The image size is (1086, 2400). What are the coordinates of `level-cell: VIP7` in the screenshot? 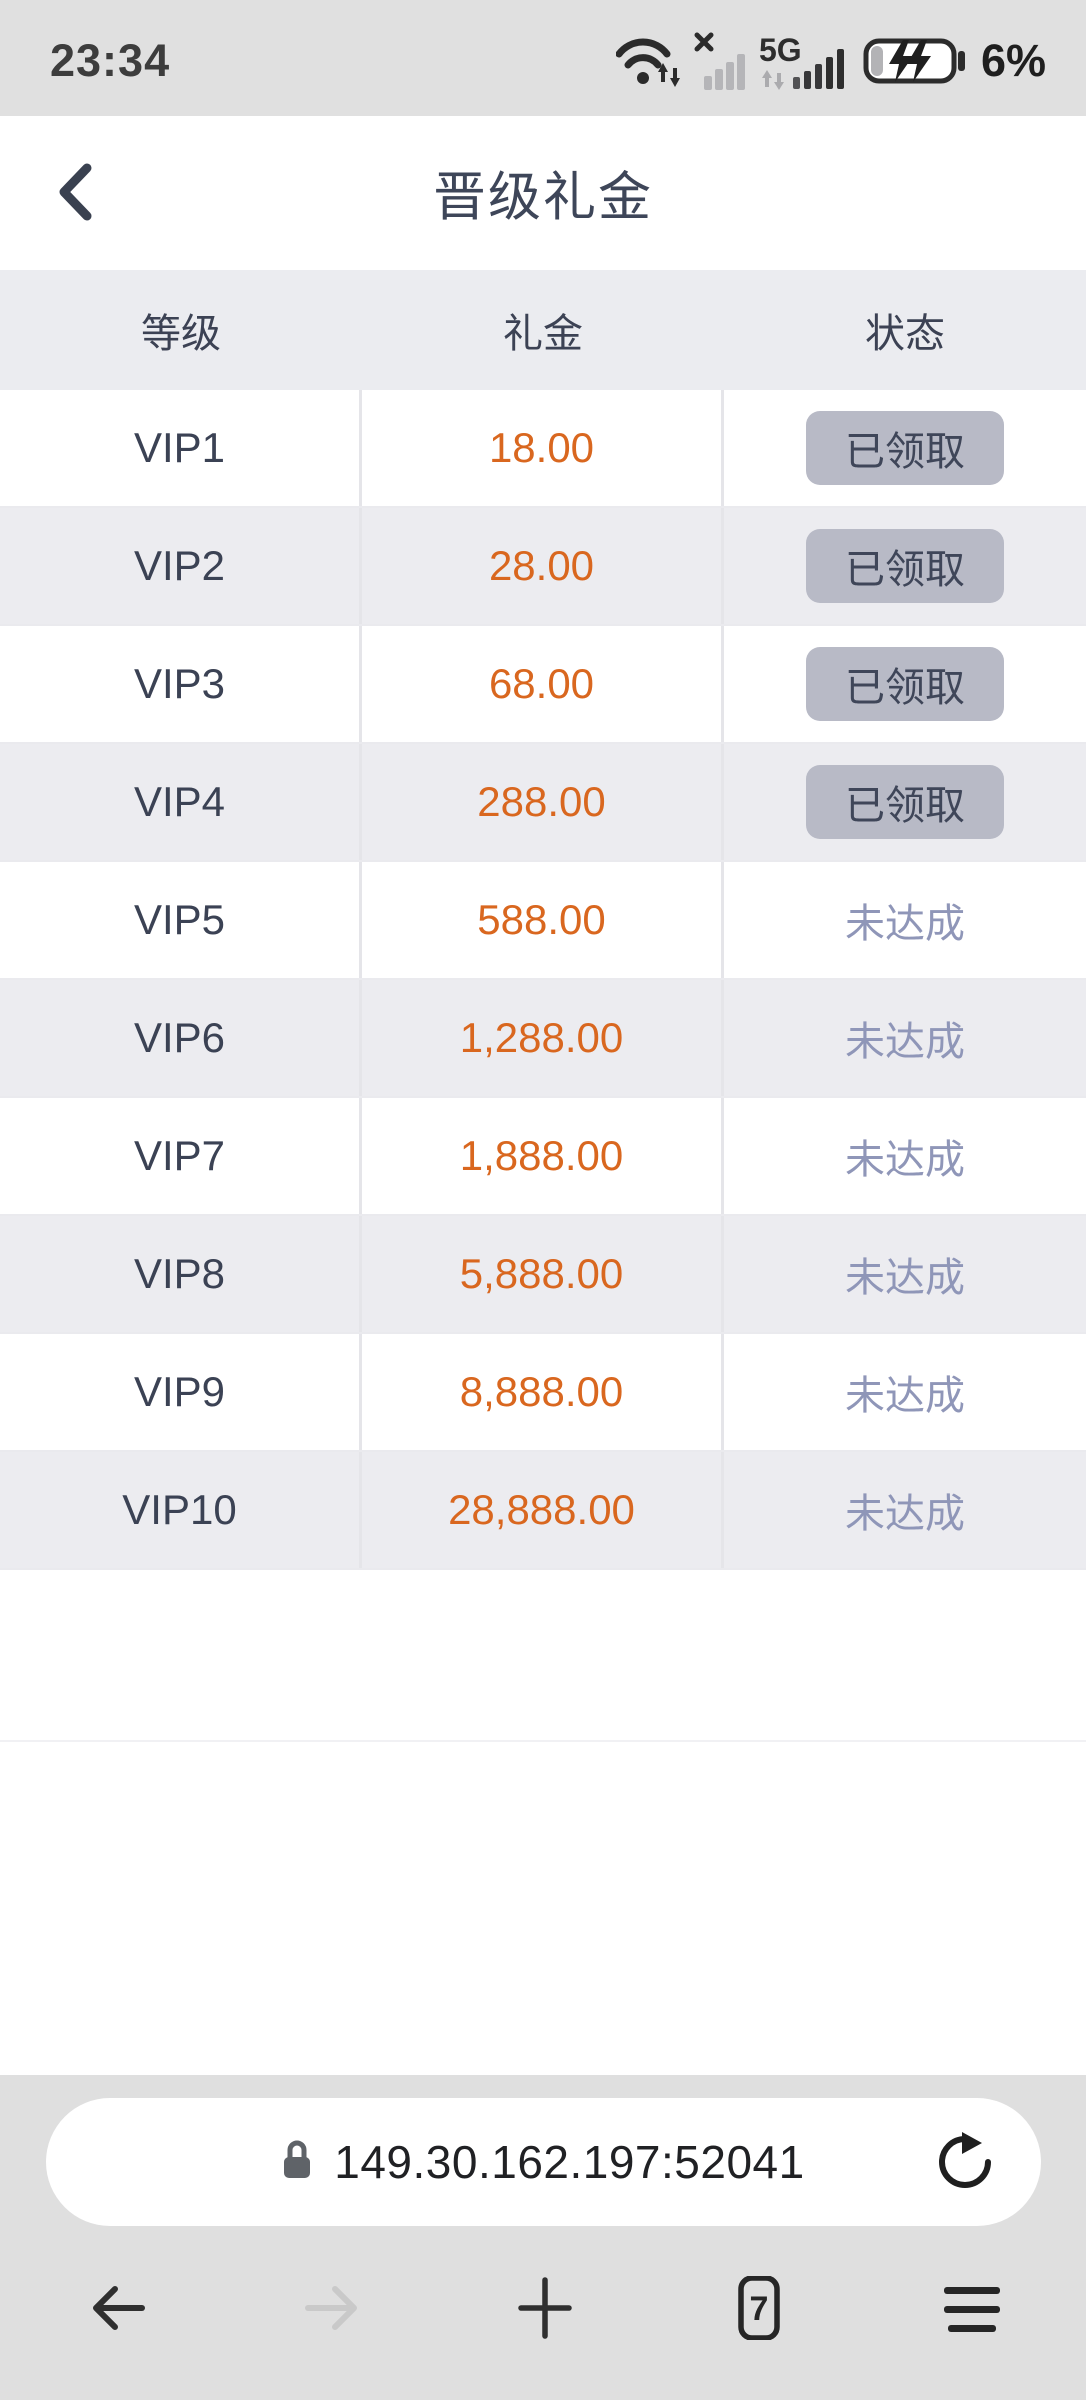 It's located at (181, 1156).